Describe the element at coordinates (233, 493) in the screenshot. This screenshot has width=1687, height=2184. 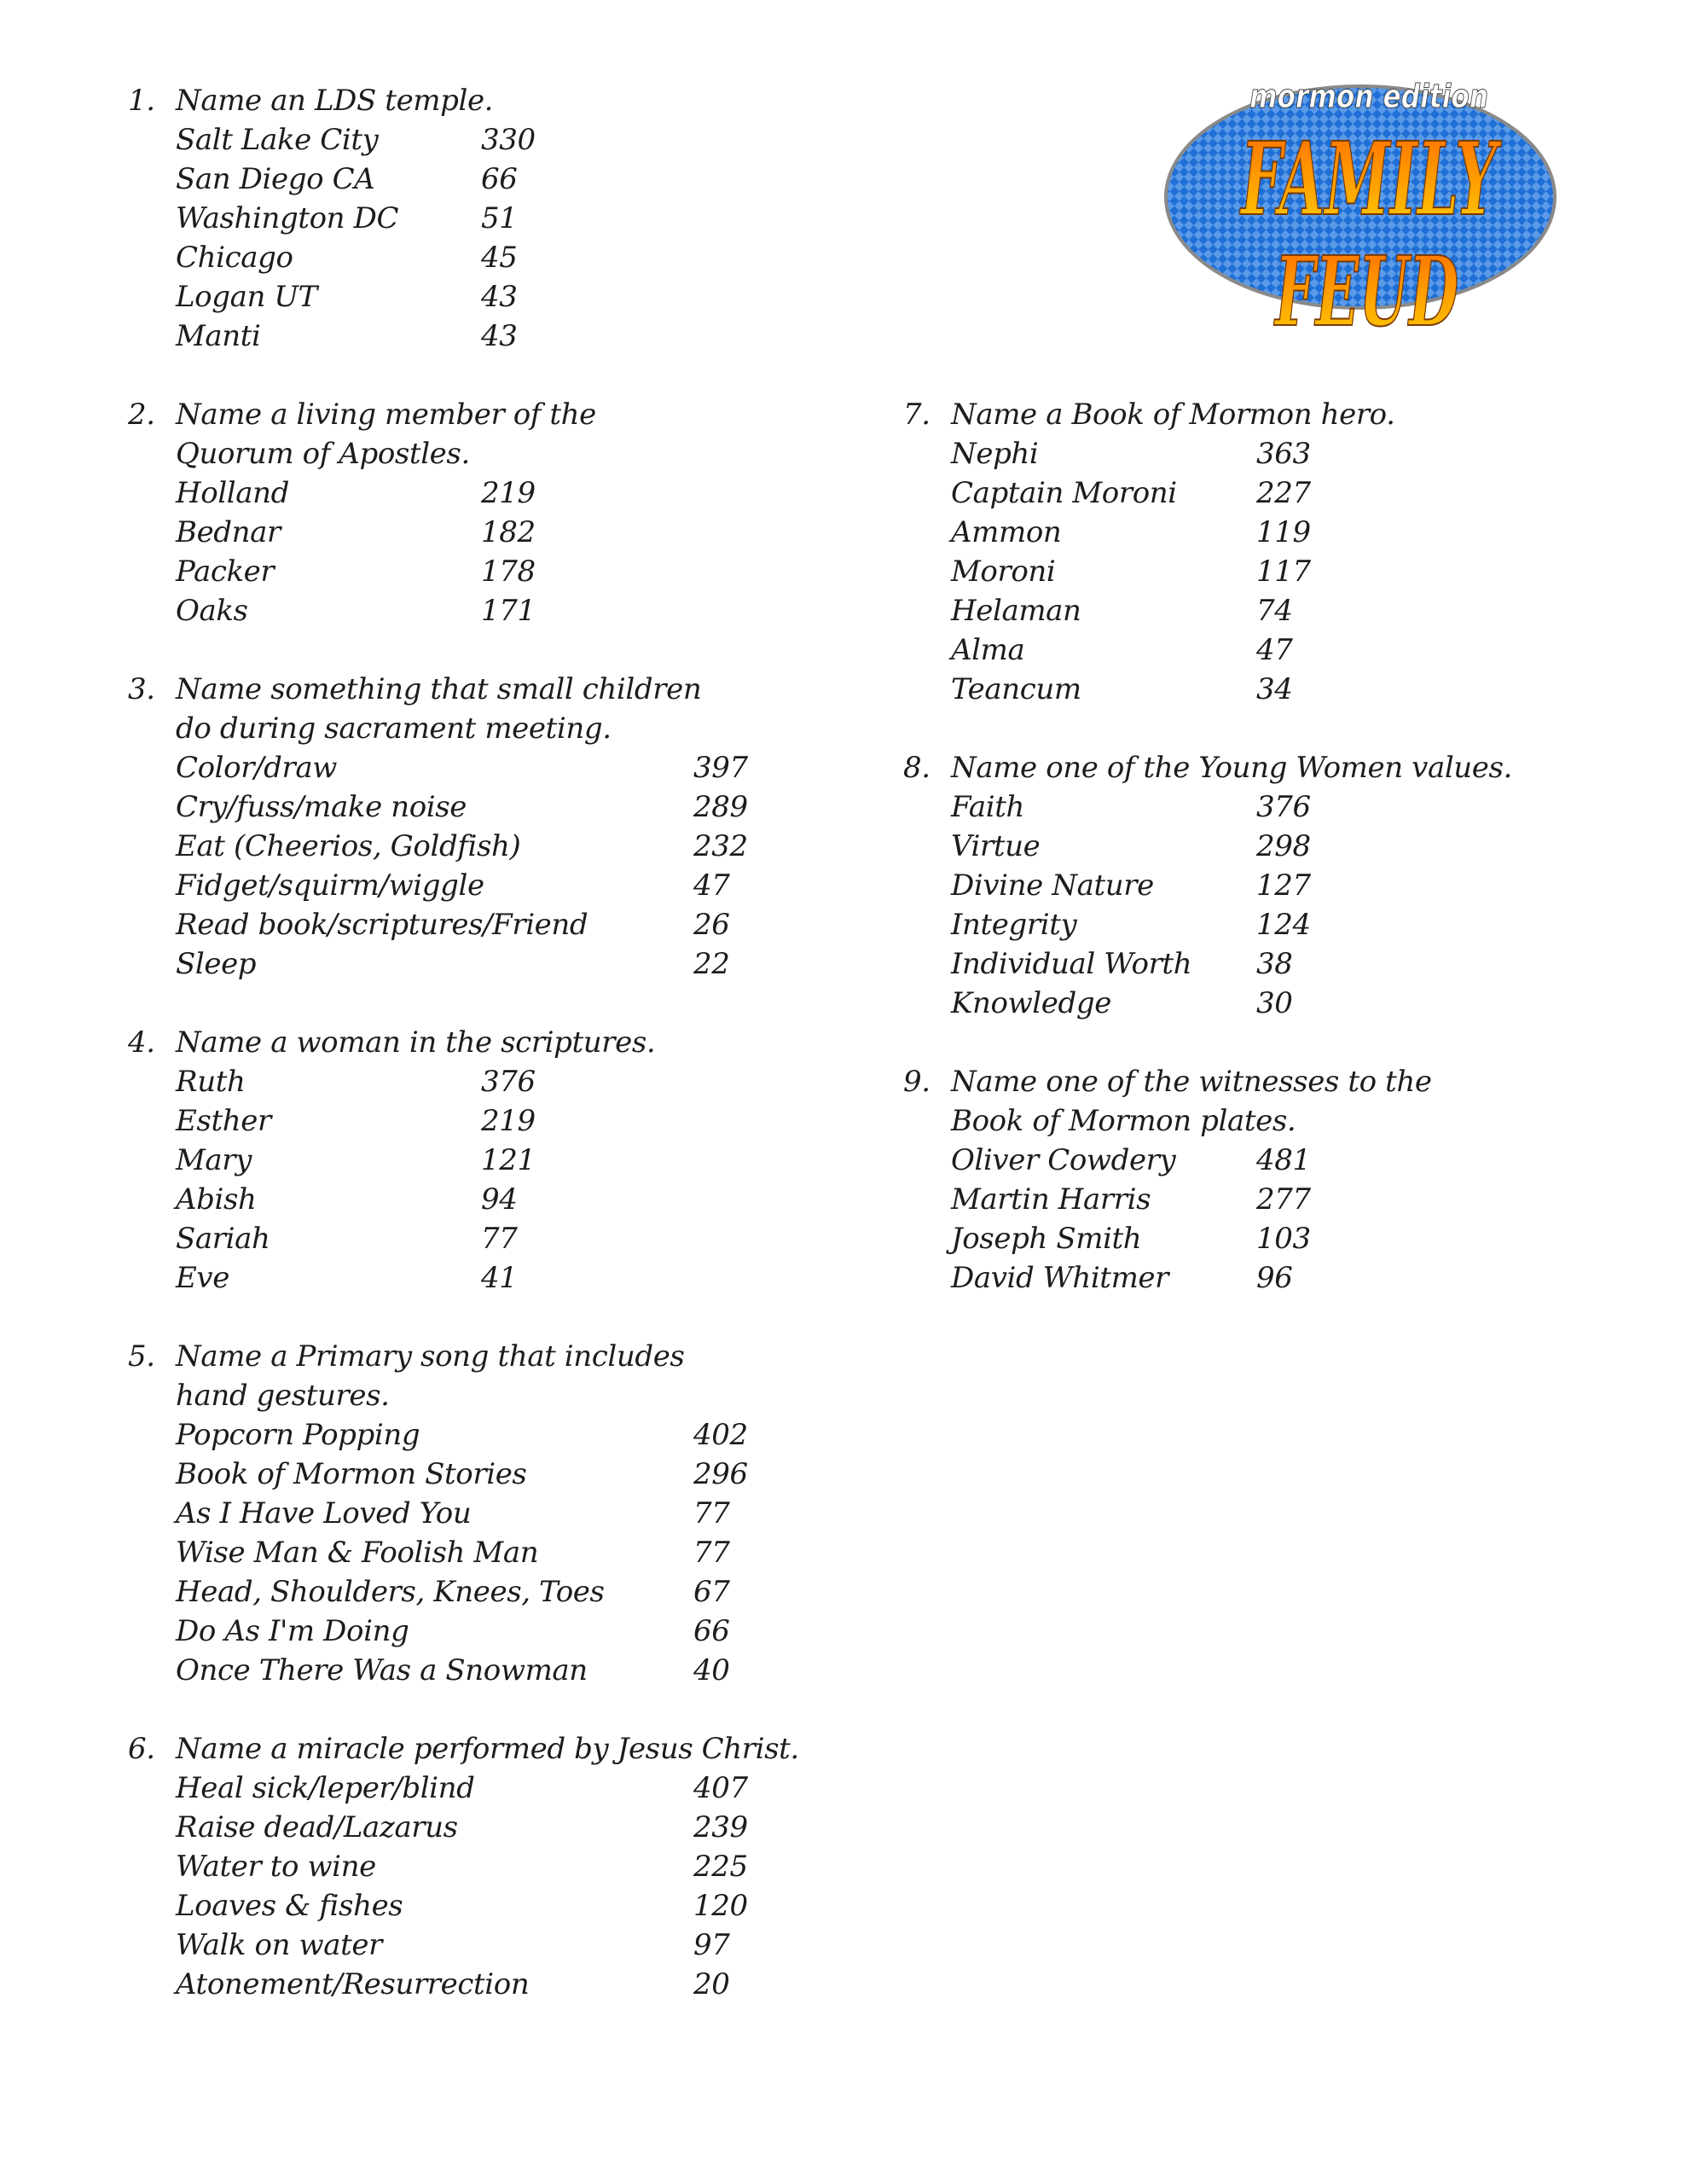
I see `answer-text: Holland` at that location.